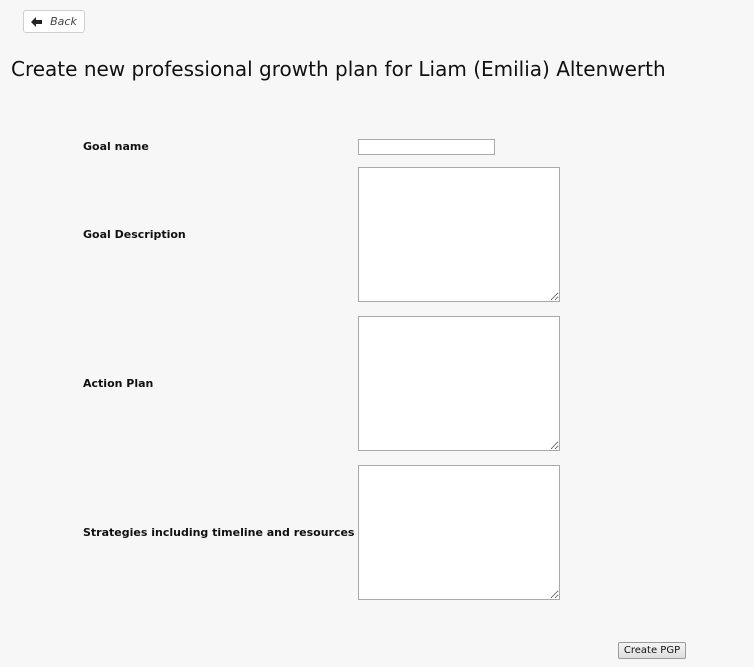  Describe the element at coordinates (459, 234) in the screenshot. I see `goal-description-textarea` at that location.